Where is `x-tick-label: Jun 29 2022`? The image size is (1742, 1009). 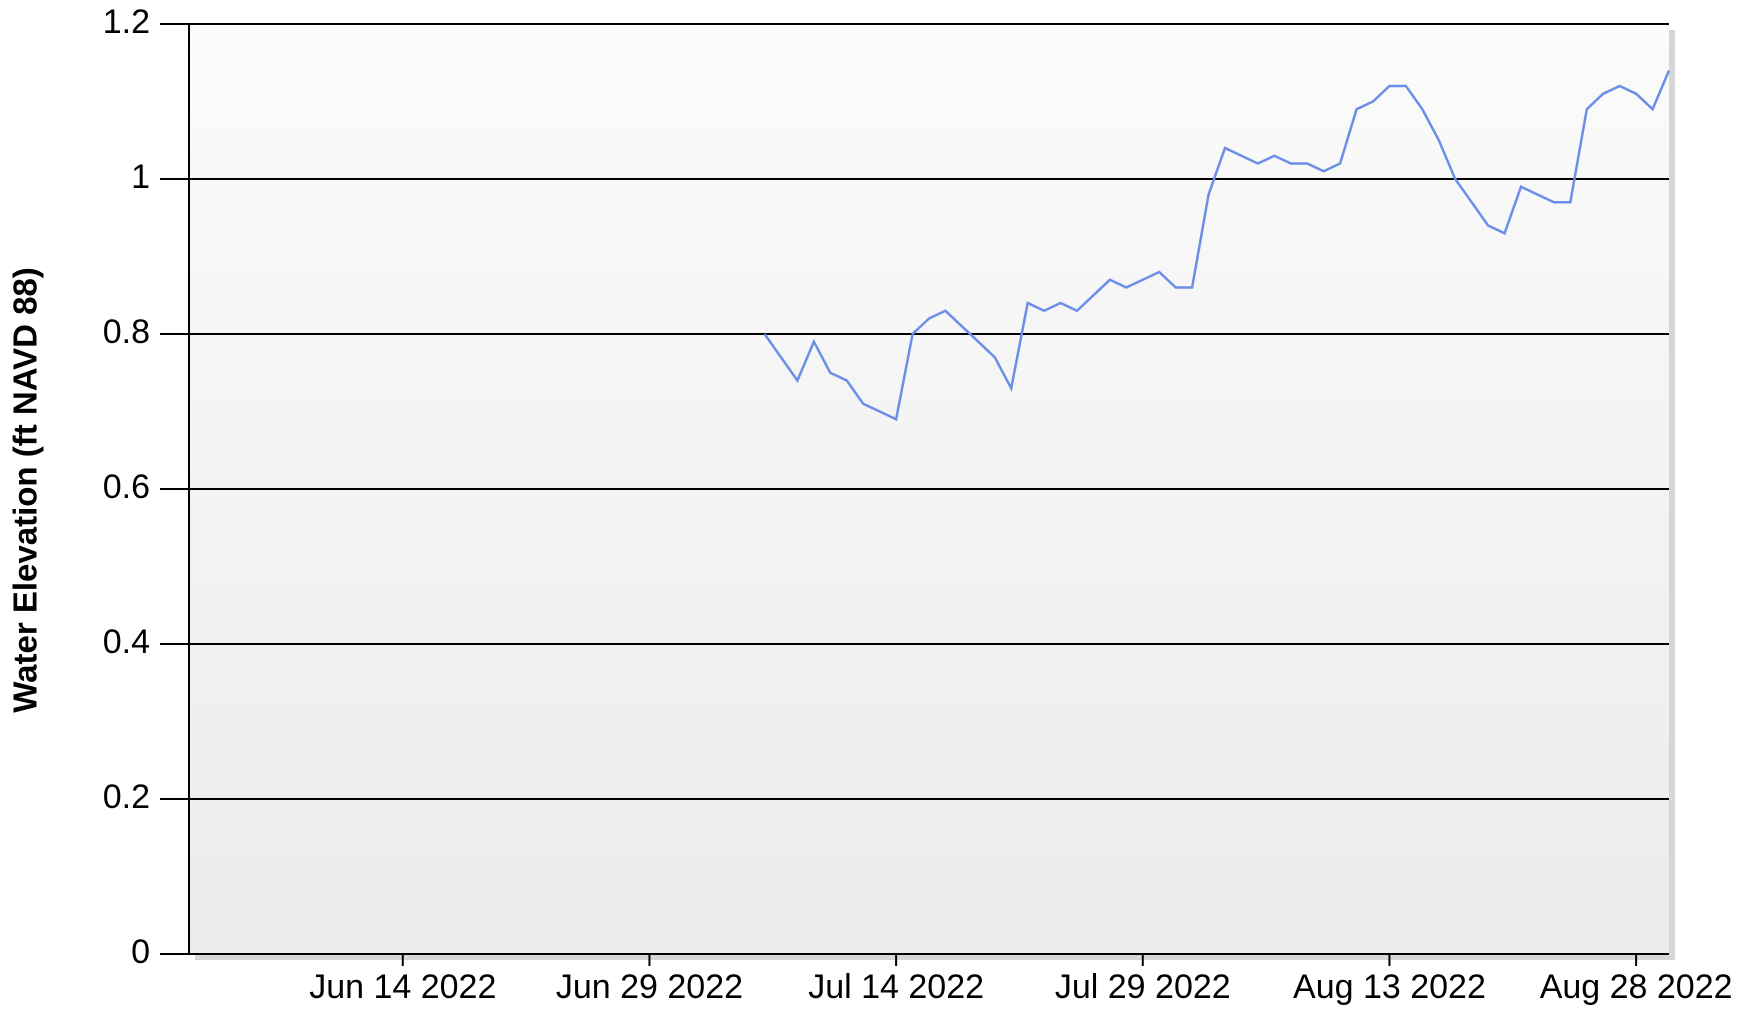 x-tick-label: Jun 29 2022 is located at coordinates (649, 987).